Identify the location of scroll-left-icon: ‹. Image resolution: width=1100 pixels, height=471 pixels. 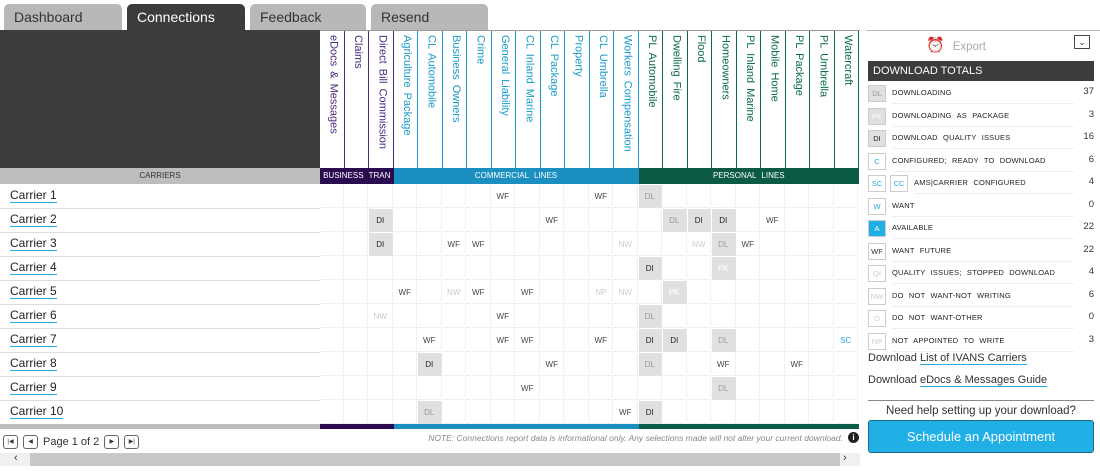
(16, 458).